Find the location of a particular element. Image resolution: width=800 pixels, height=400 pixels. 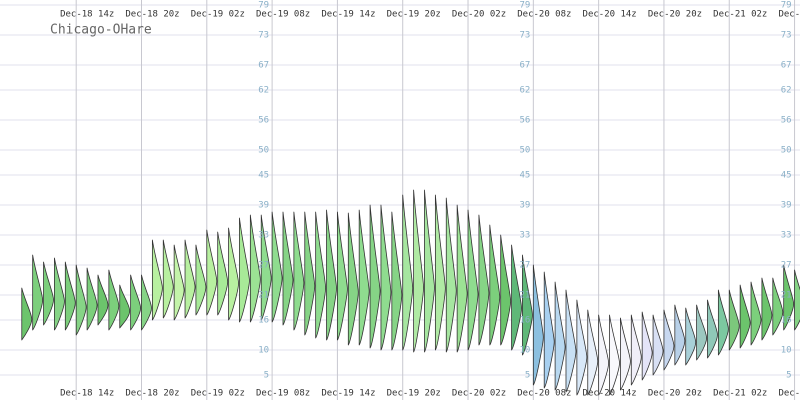

x-tick-label: Dec-19 20z is located at coordinates (414, 15).